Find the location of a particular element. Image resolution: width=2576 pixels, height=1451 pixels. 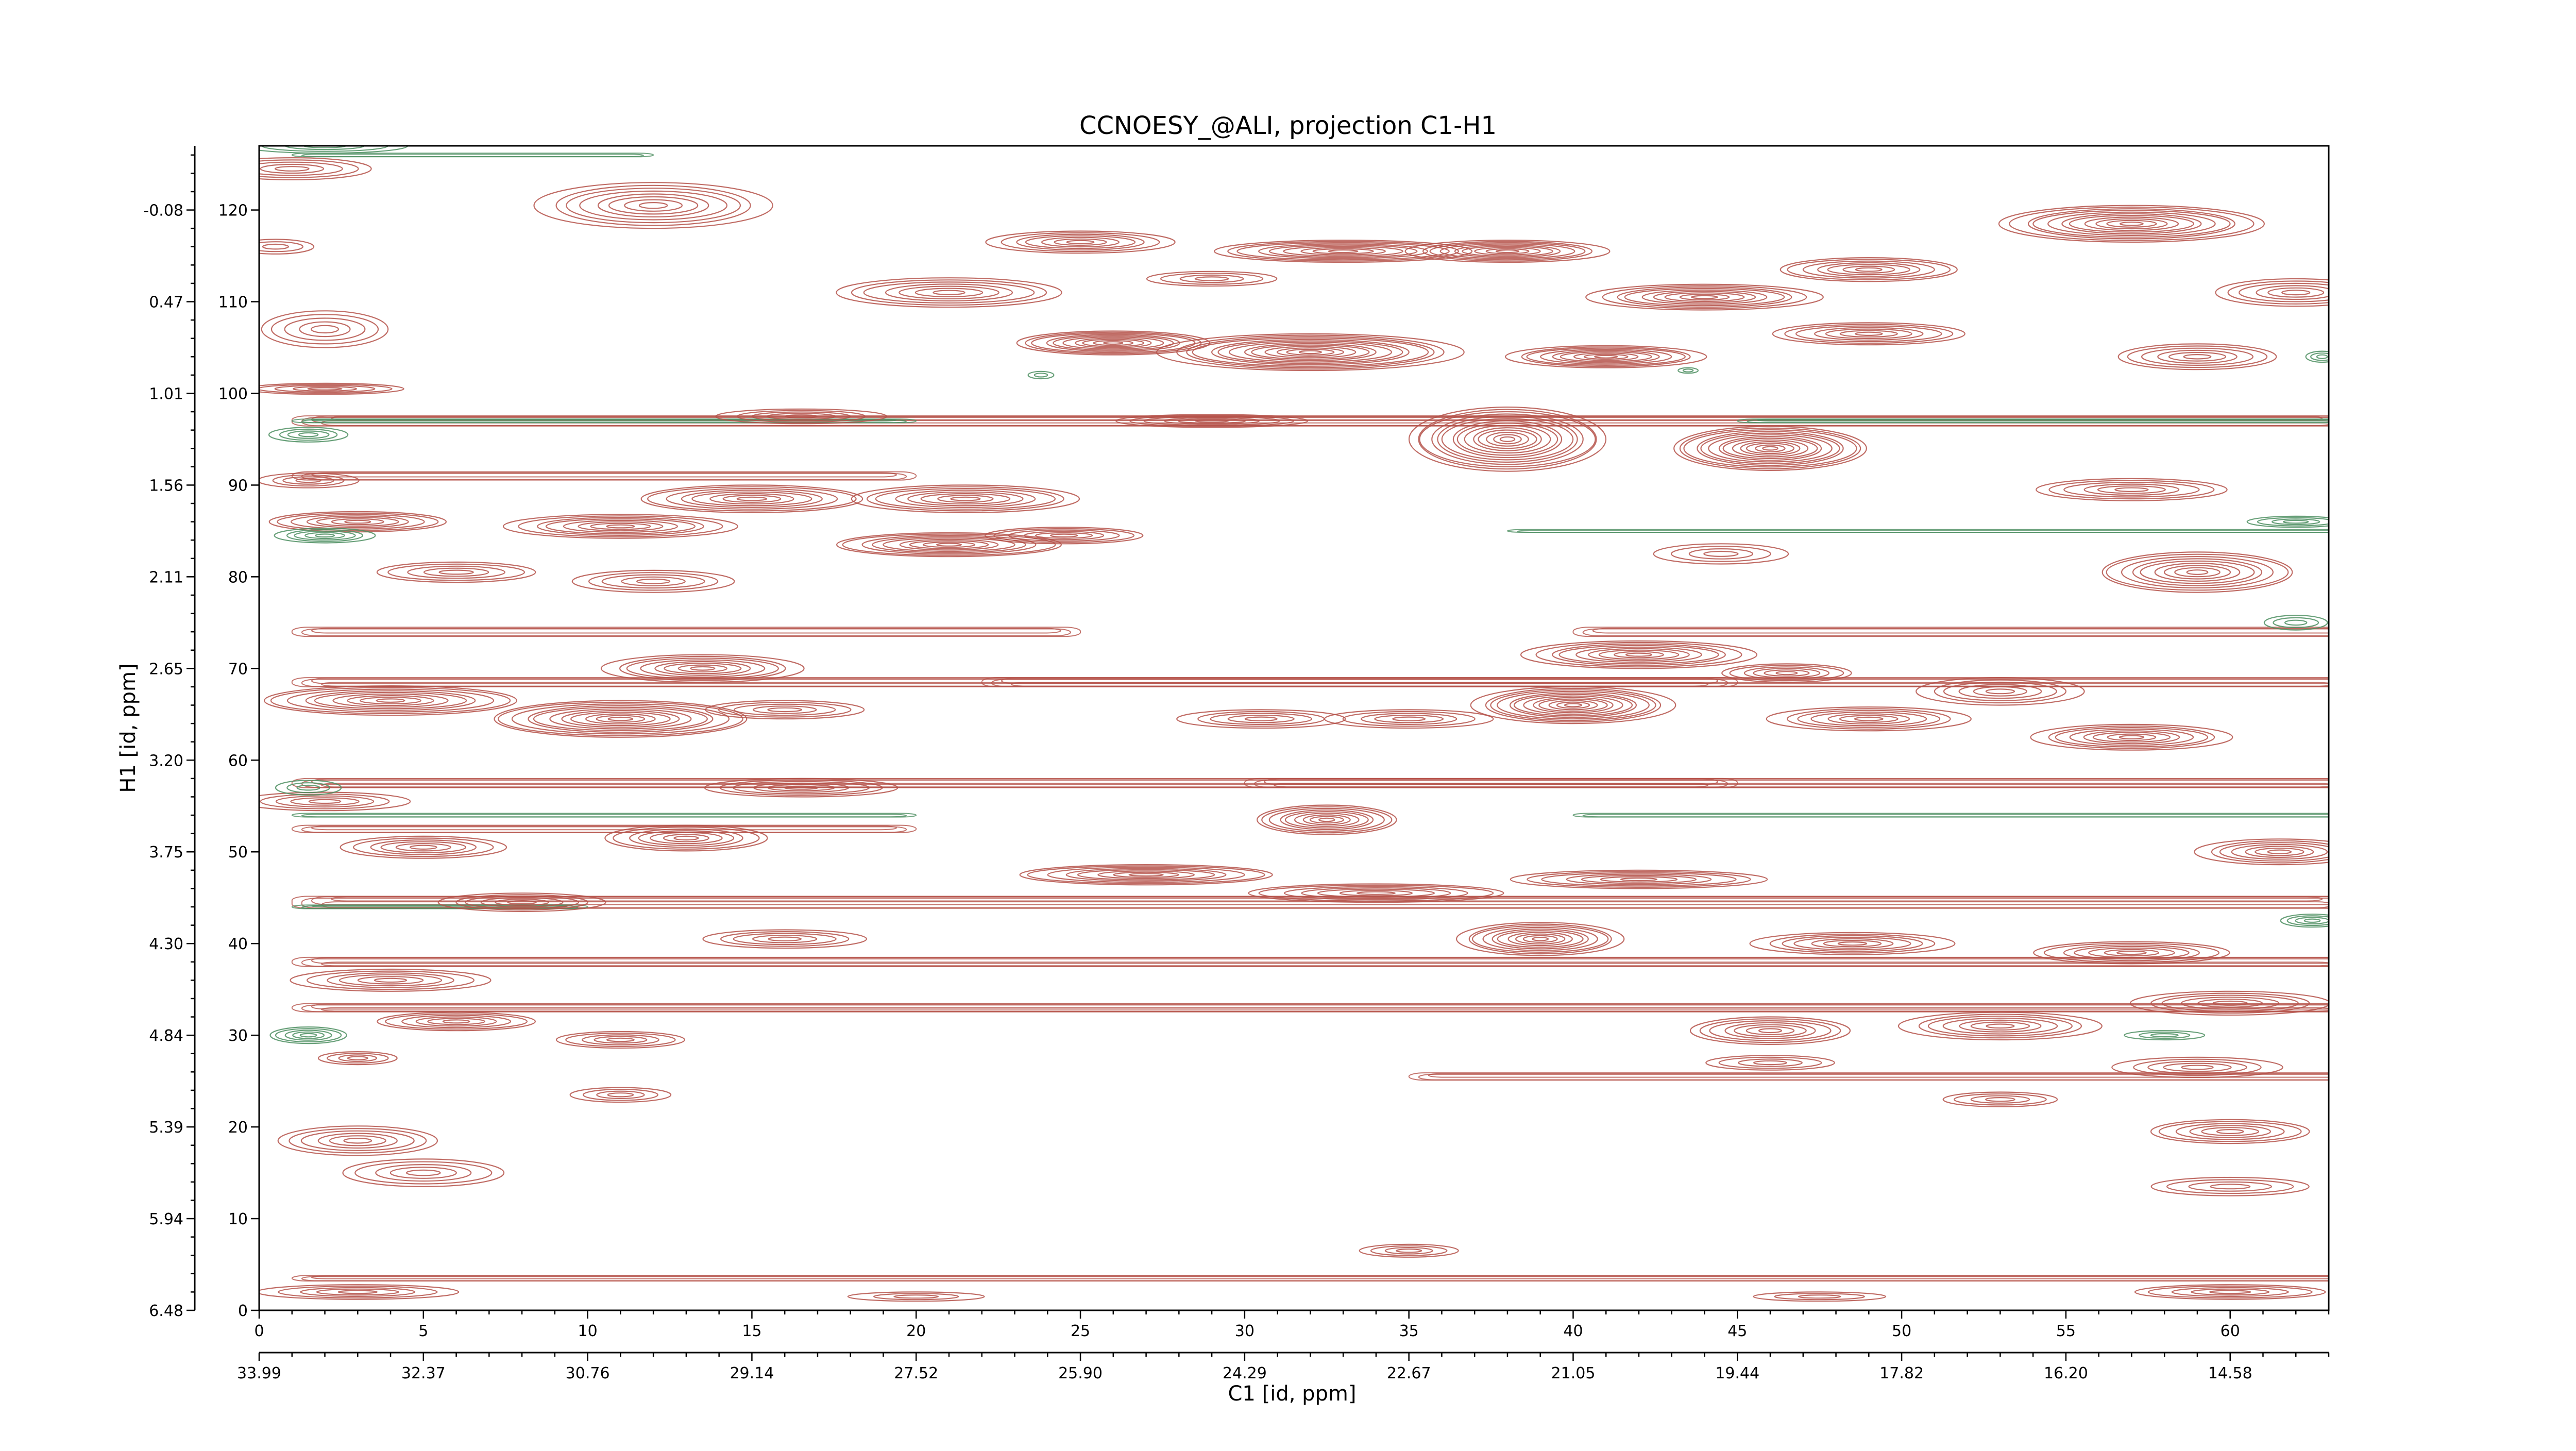

x-index-tick-label: 10 is located at coordinates (588, 1331).